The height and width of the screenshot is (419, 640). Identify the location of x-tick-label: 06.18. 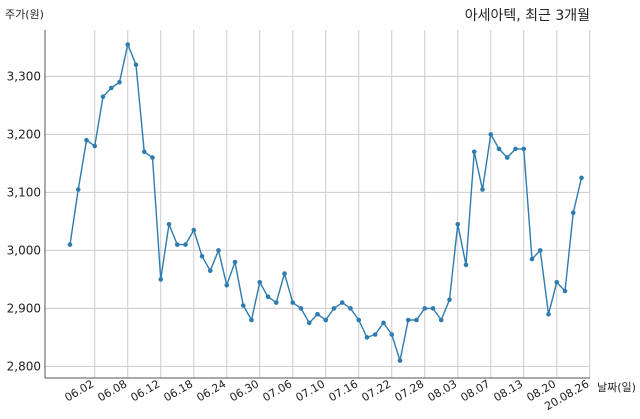
(178, 390).